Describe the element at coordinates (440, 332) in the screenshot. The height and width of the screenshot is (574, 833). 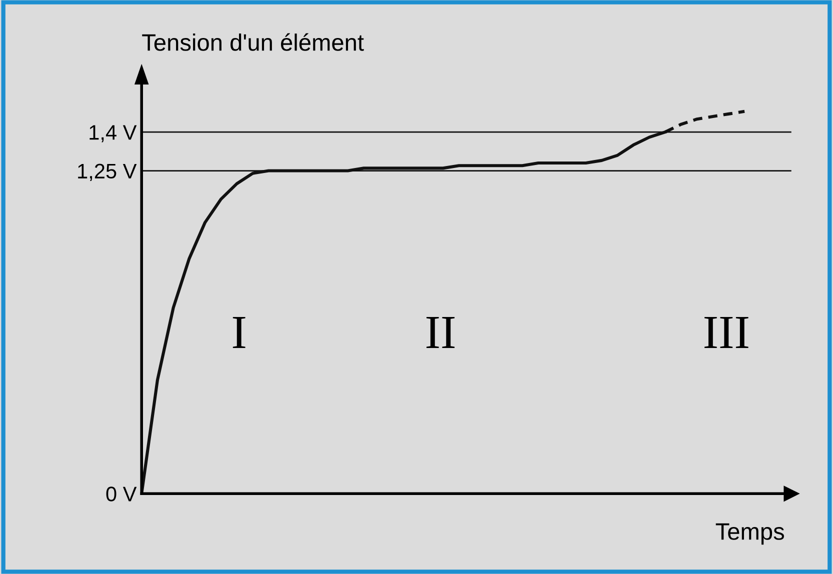
I see `annotation: II` at that location.